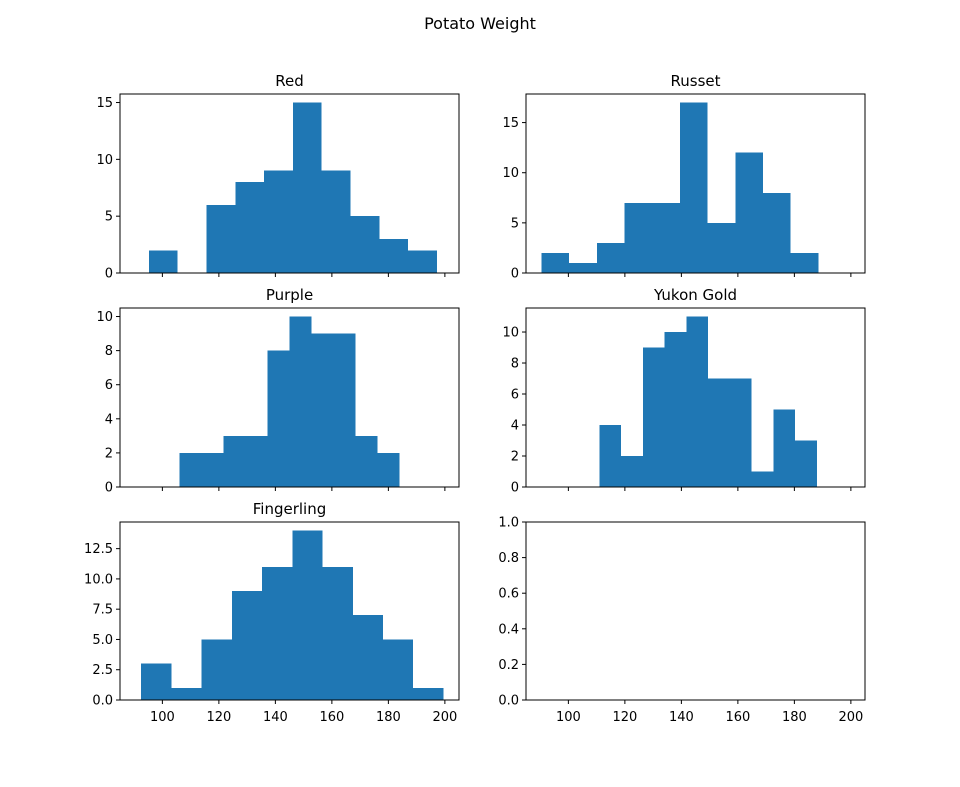  Describe the element at coordinates (508, 665) in the screenshot. I see `y-tick-label: 0.2` at that location.